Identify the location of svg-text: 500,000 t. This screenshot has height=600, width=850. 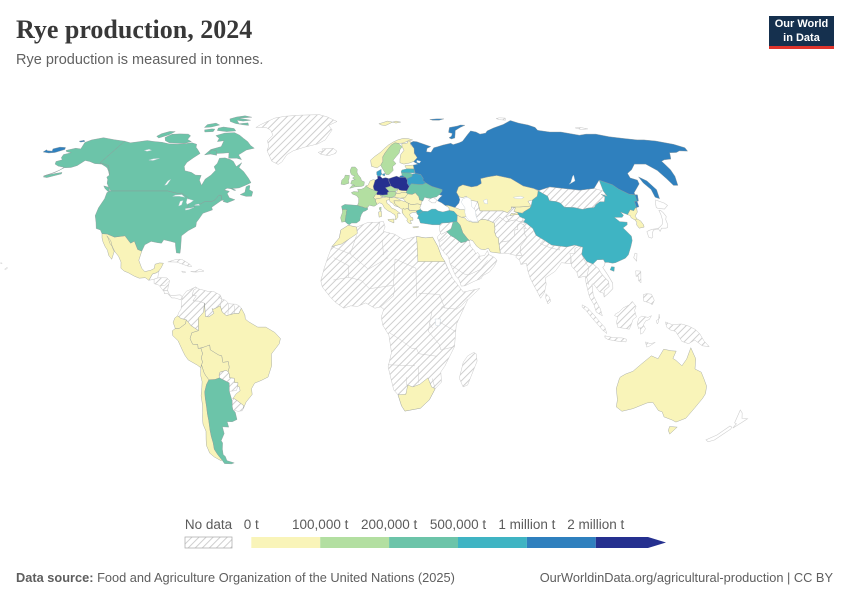
(458, 524).